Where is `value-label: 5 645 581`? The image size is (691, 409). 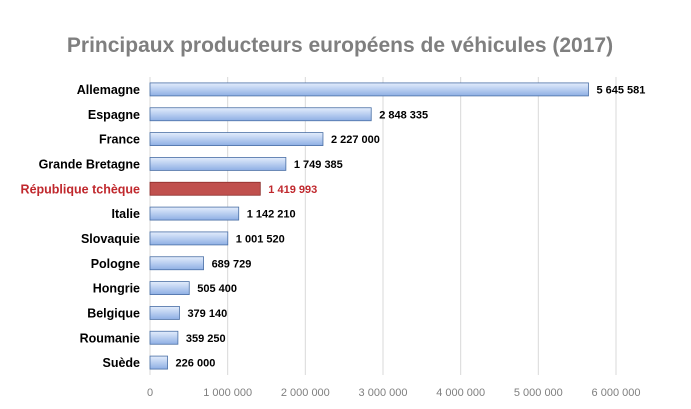
value-label: 5 645 581 is located at coordinates (620, 90).